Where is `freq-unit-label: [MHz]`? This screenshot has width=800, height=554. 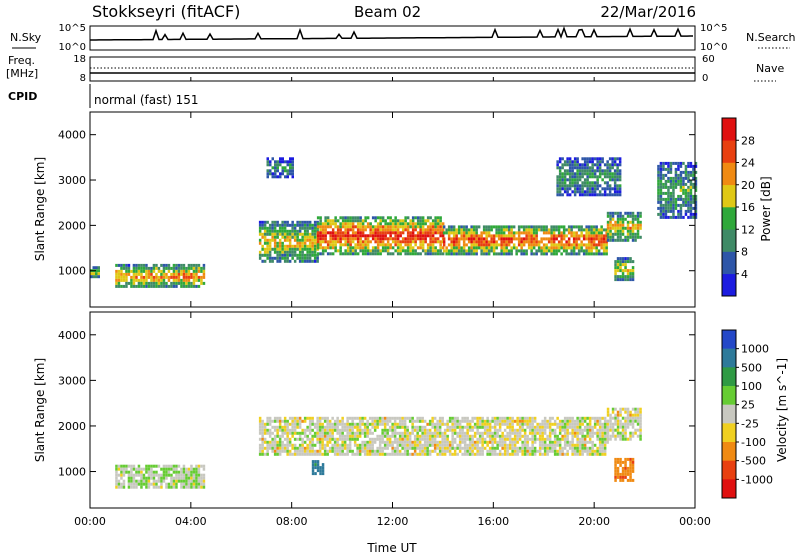
freq-unit-label: [MHz] is located at coordinates (22, 73).